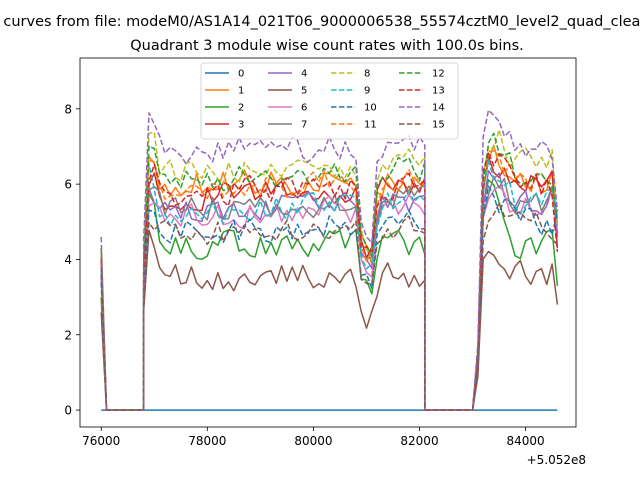 The image size is (640, 480). I want to click on legend-label-module-5: 5, so click(304, 91).